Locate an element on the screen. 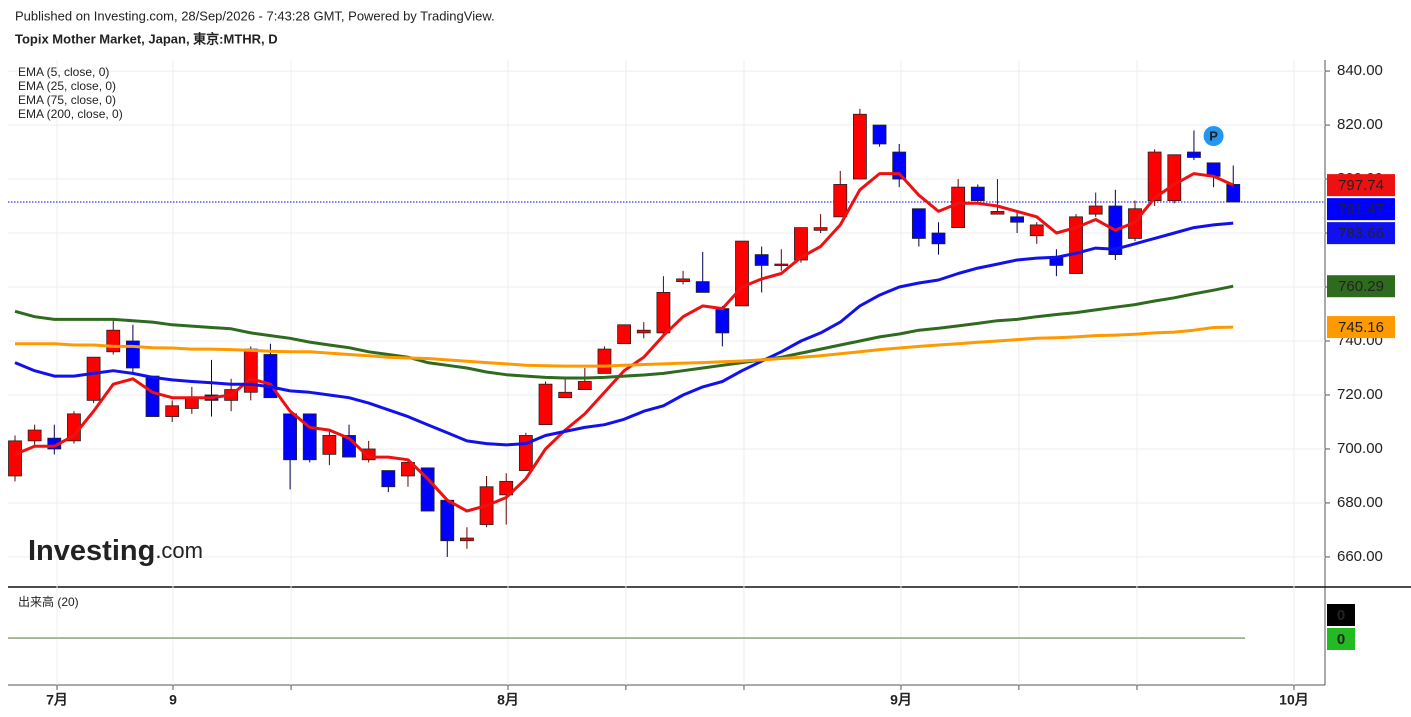  price-label: 797.74 is located at coordinates (1361, 185).